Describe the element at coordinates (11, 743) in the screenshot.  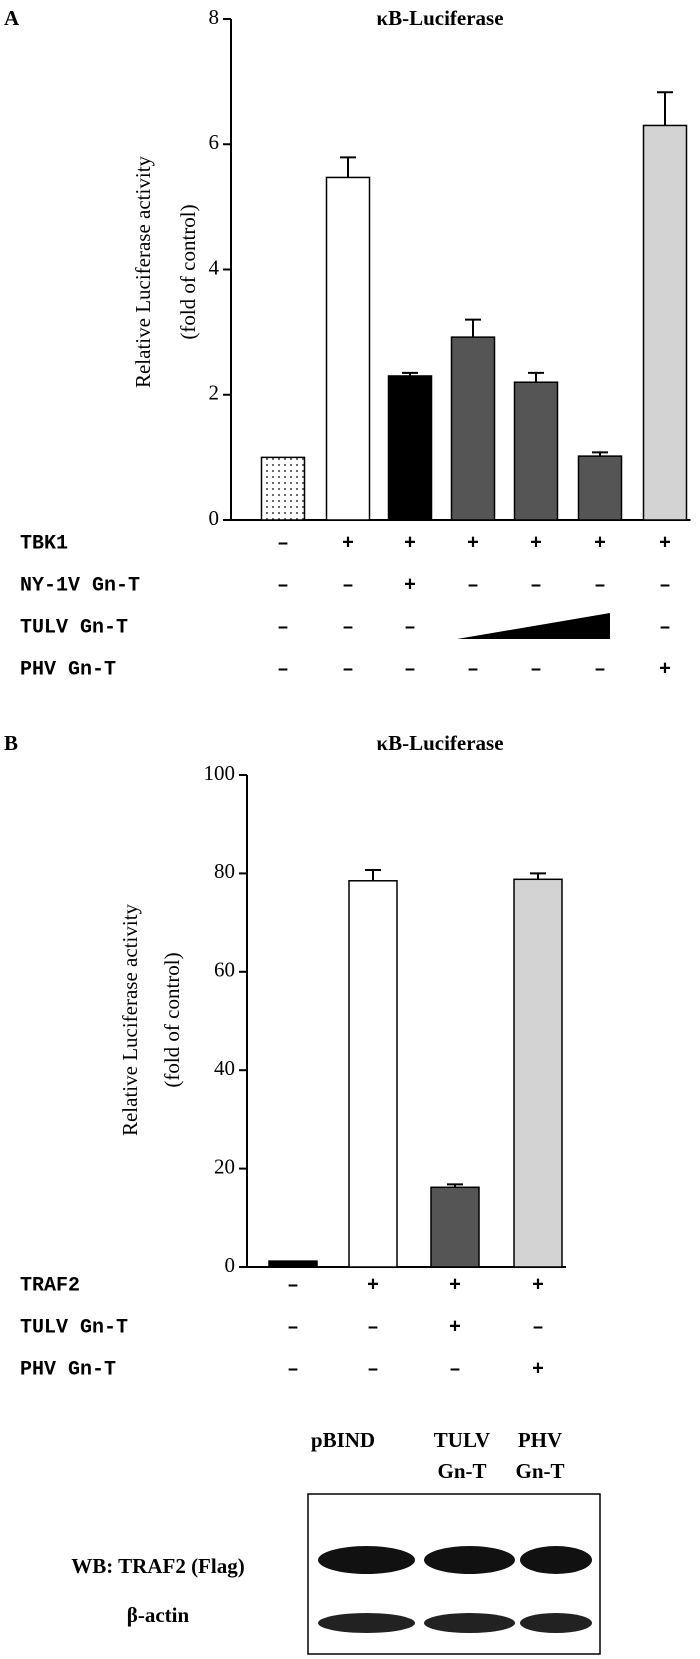
I see `panel-letter: B` at that location.